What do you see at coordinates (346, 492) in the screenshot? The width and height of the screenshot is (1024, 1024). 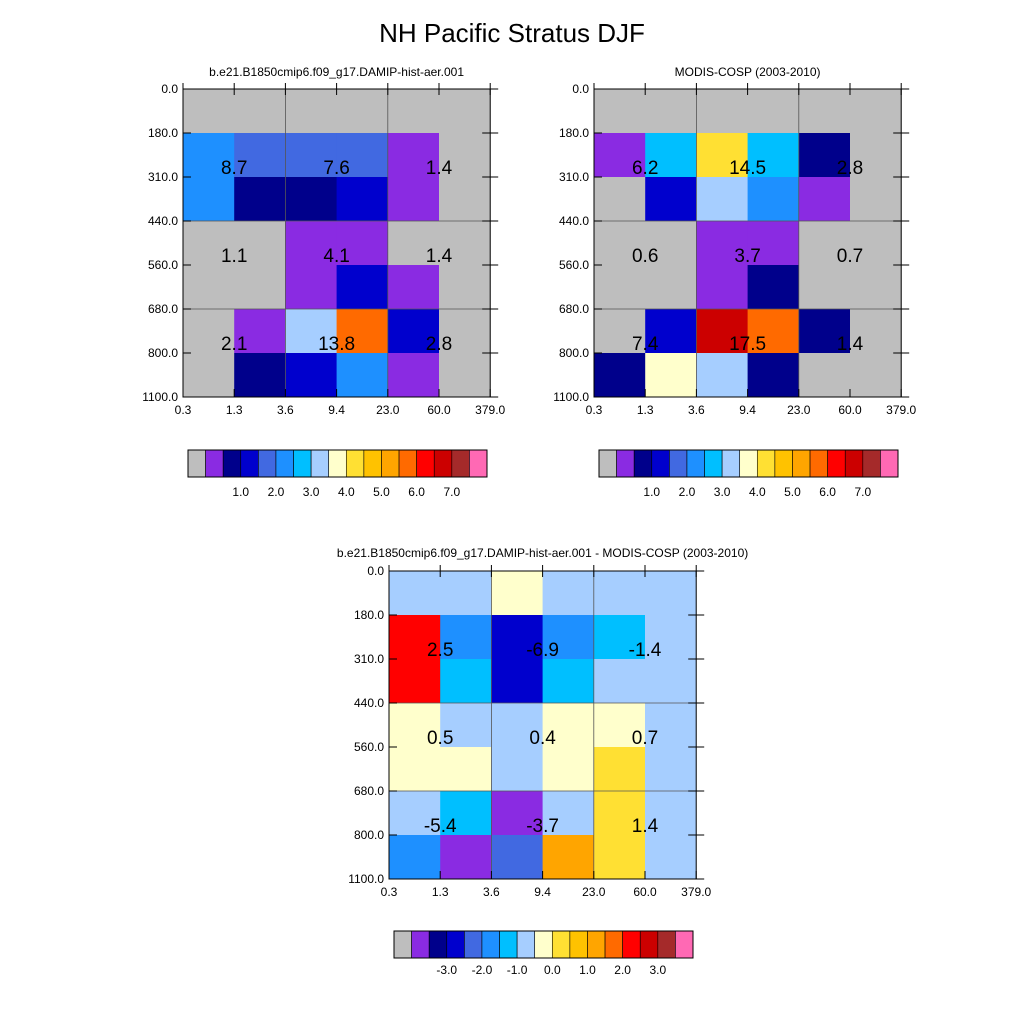 I see `colorbar-label: 4.0` at bounding box center [346, 492].